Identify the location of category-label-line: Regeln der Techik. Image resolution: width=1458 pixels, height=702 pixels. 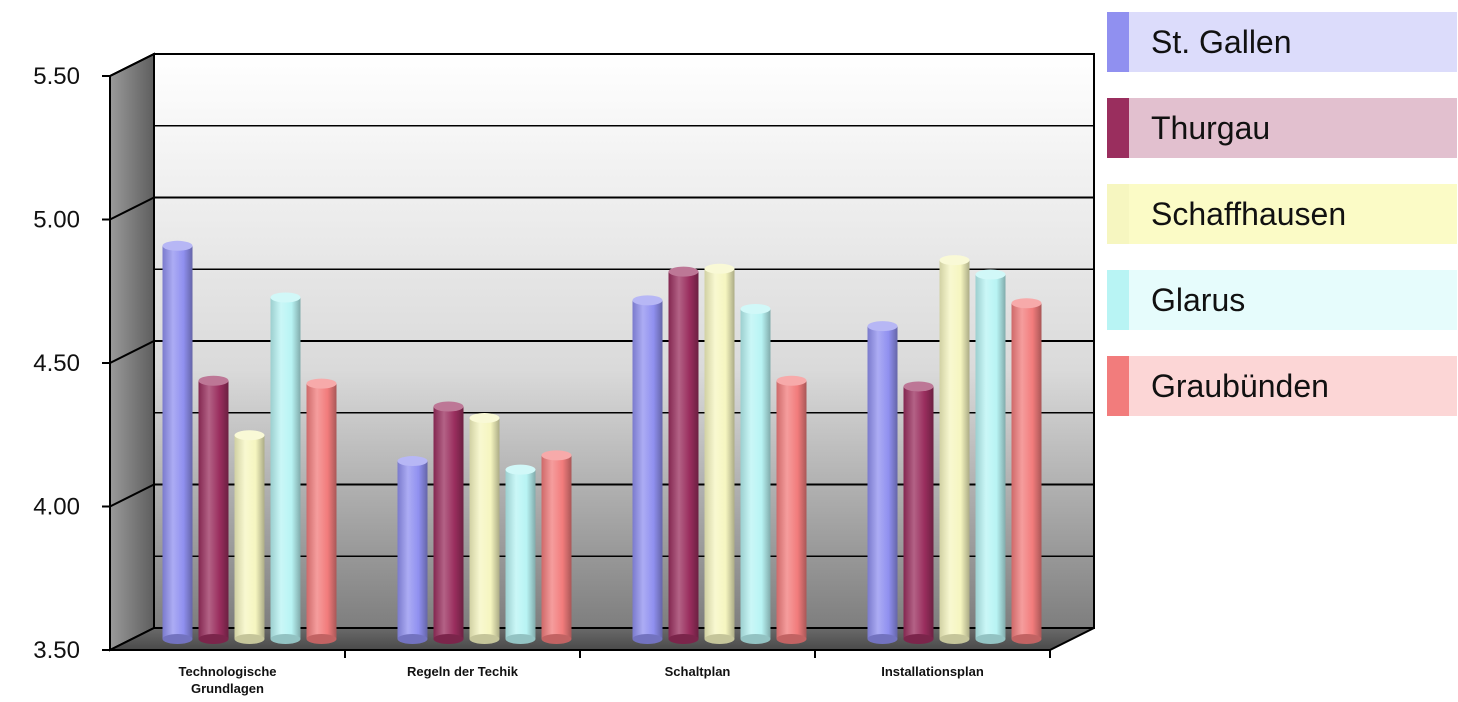
(463, 671).